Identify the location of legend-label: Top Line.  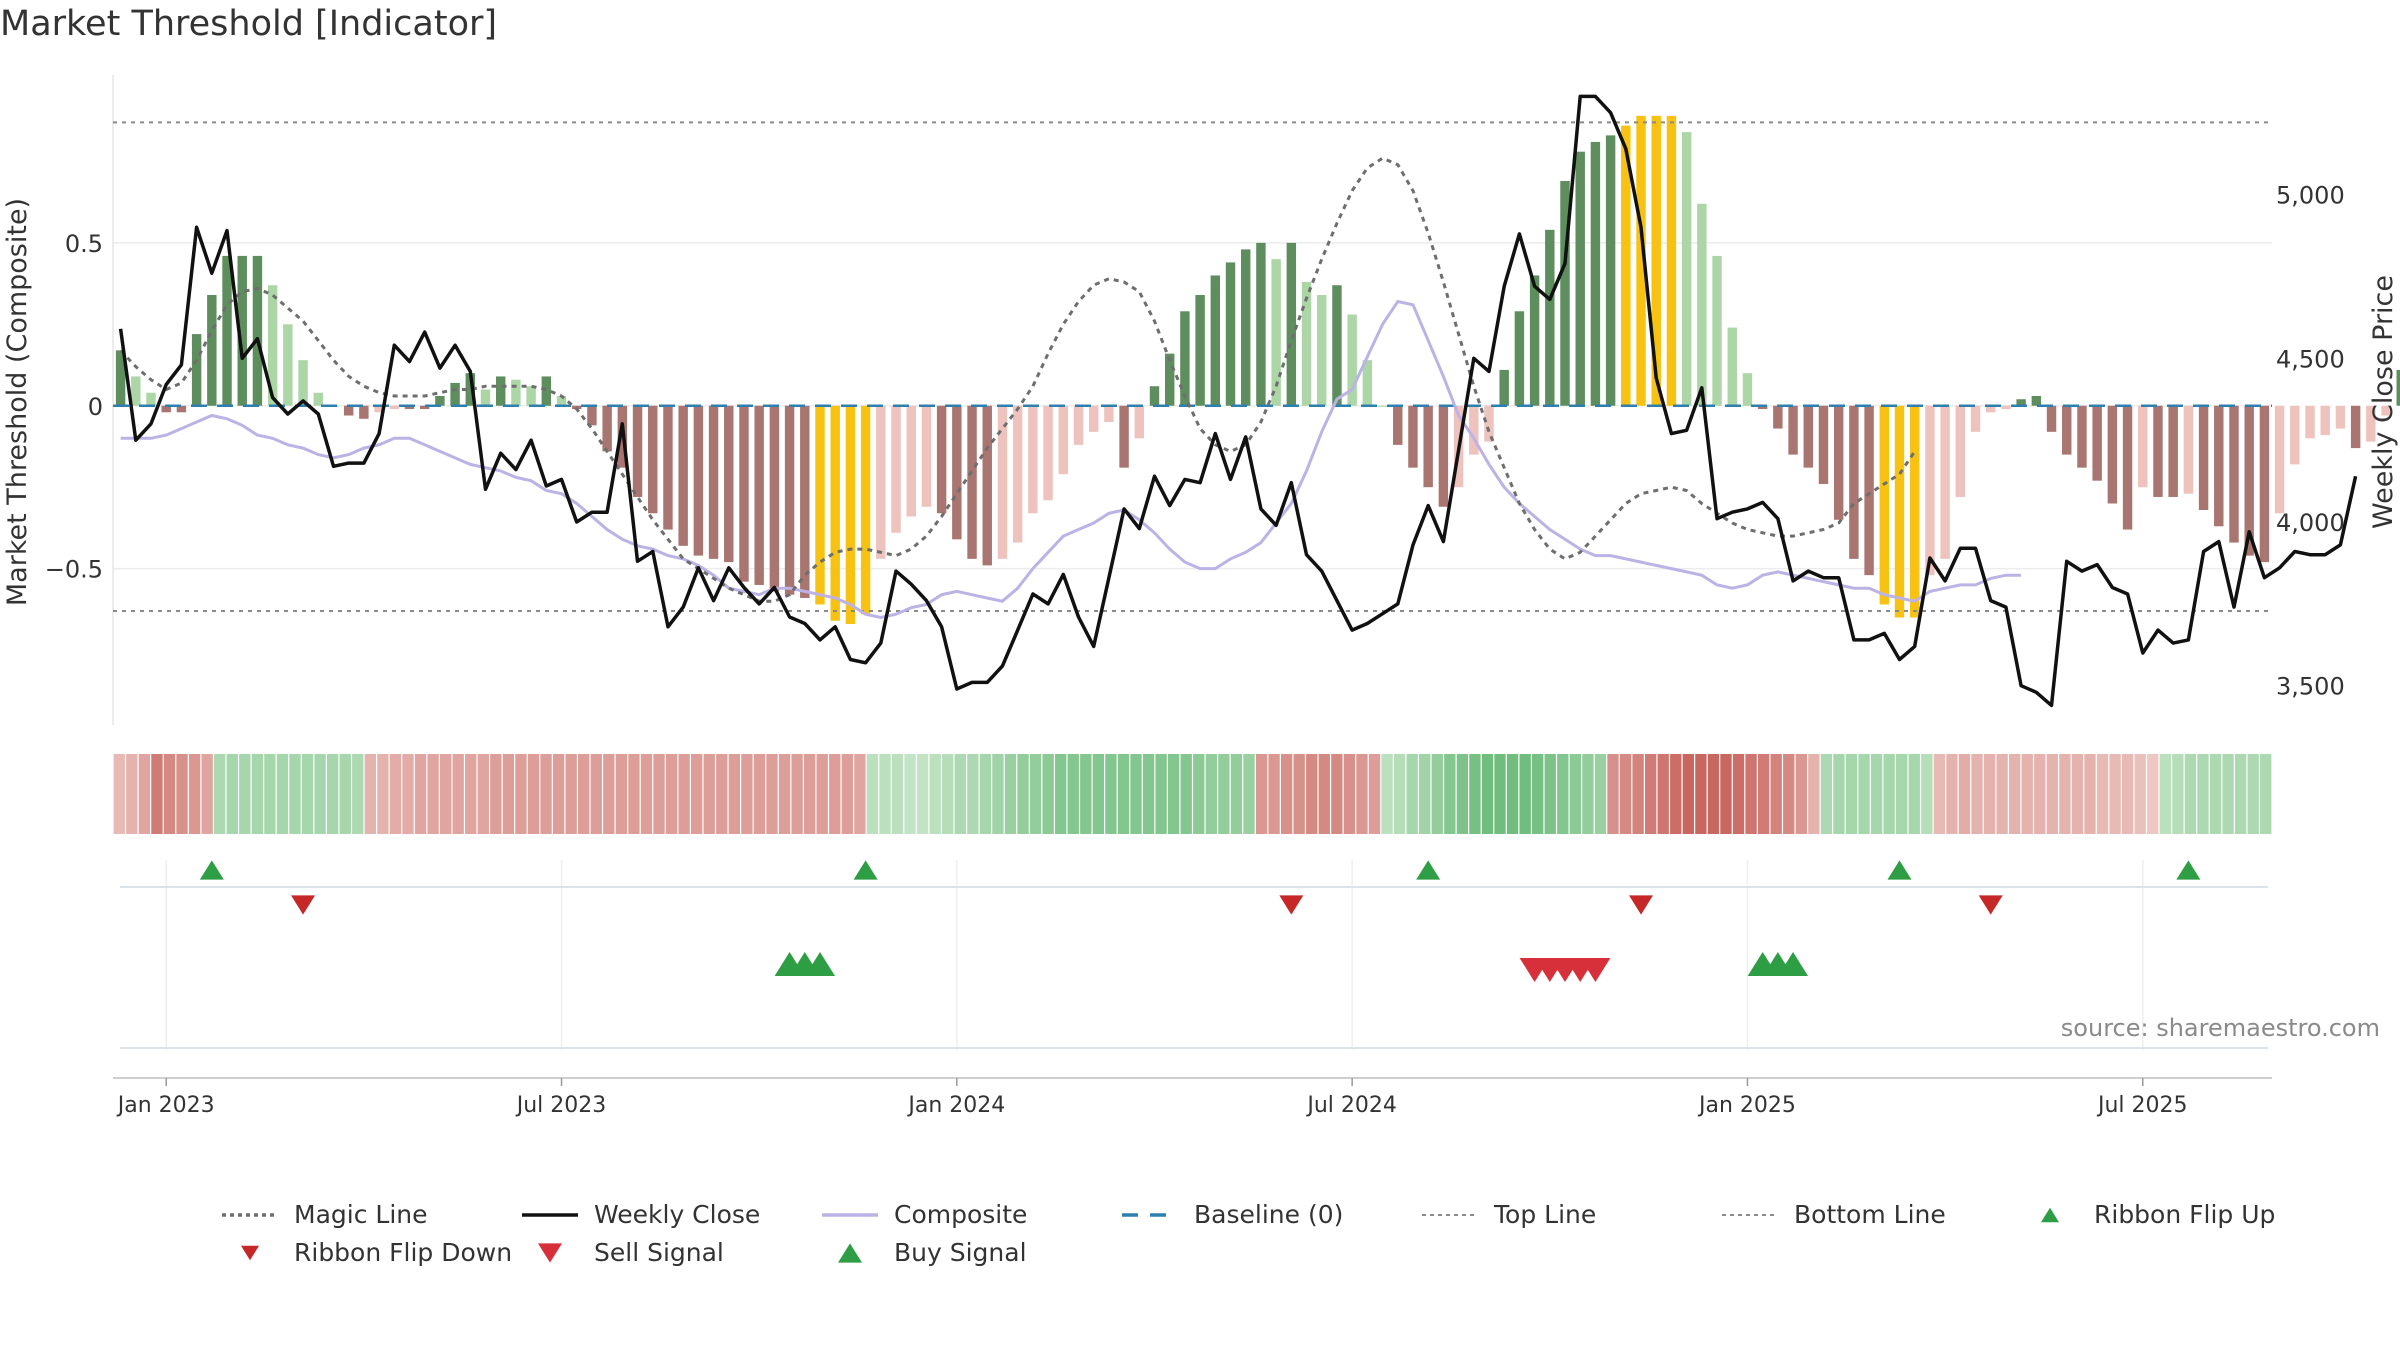
(1545, 1214).